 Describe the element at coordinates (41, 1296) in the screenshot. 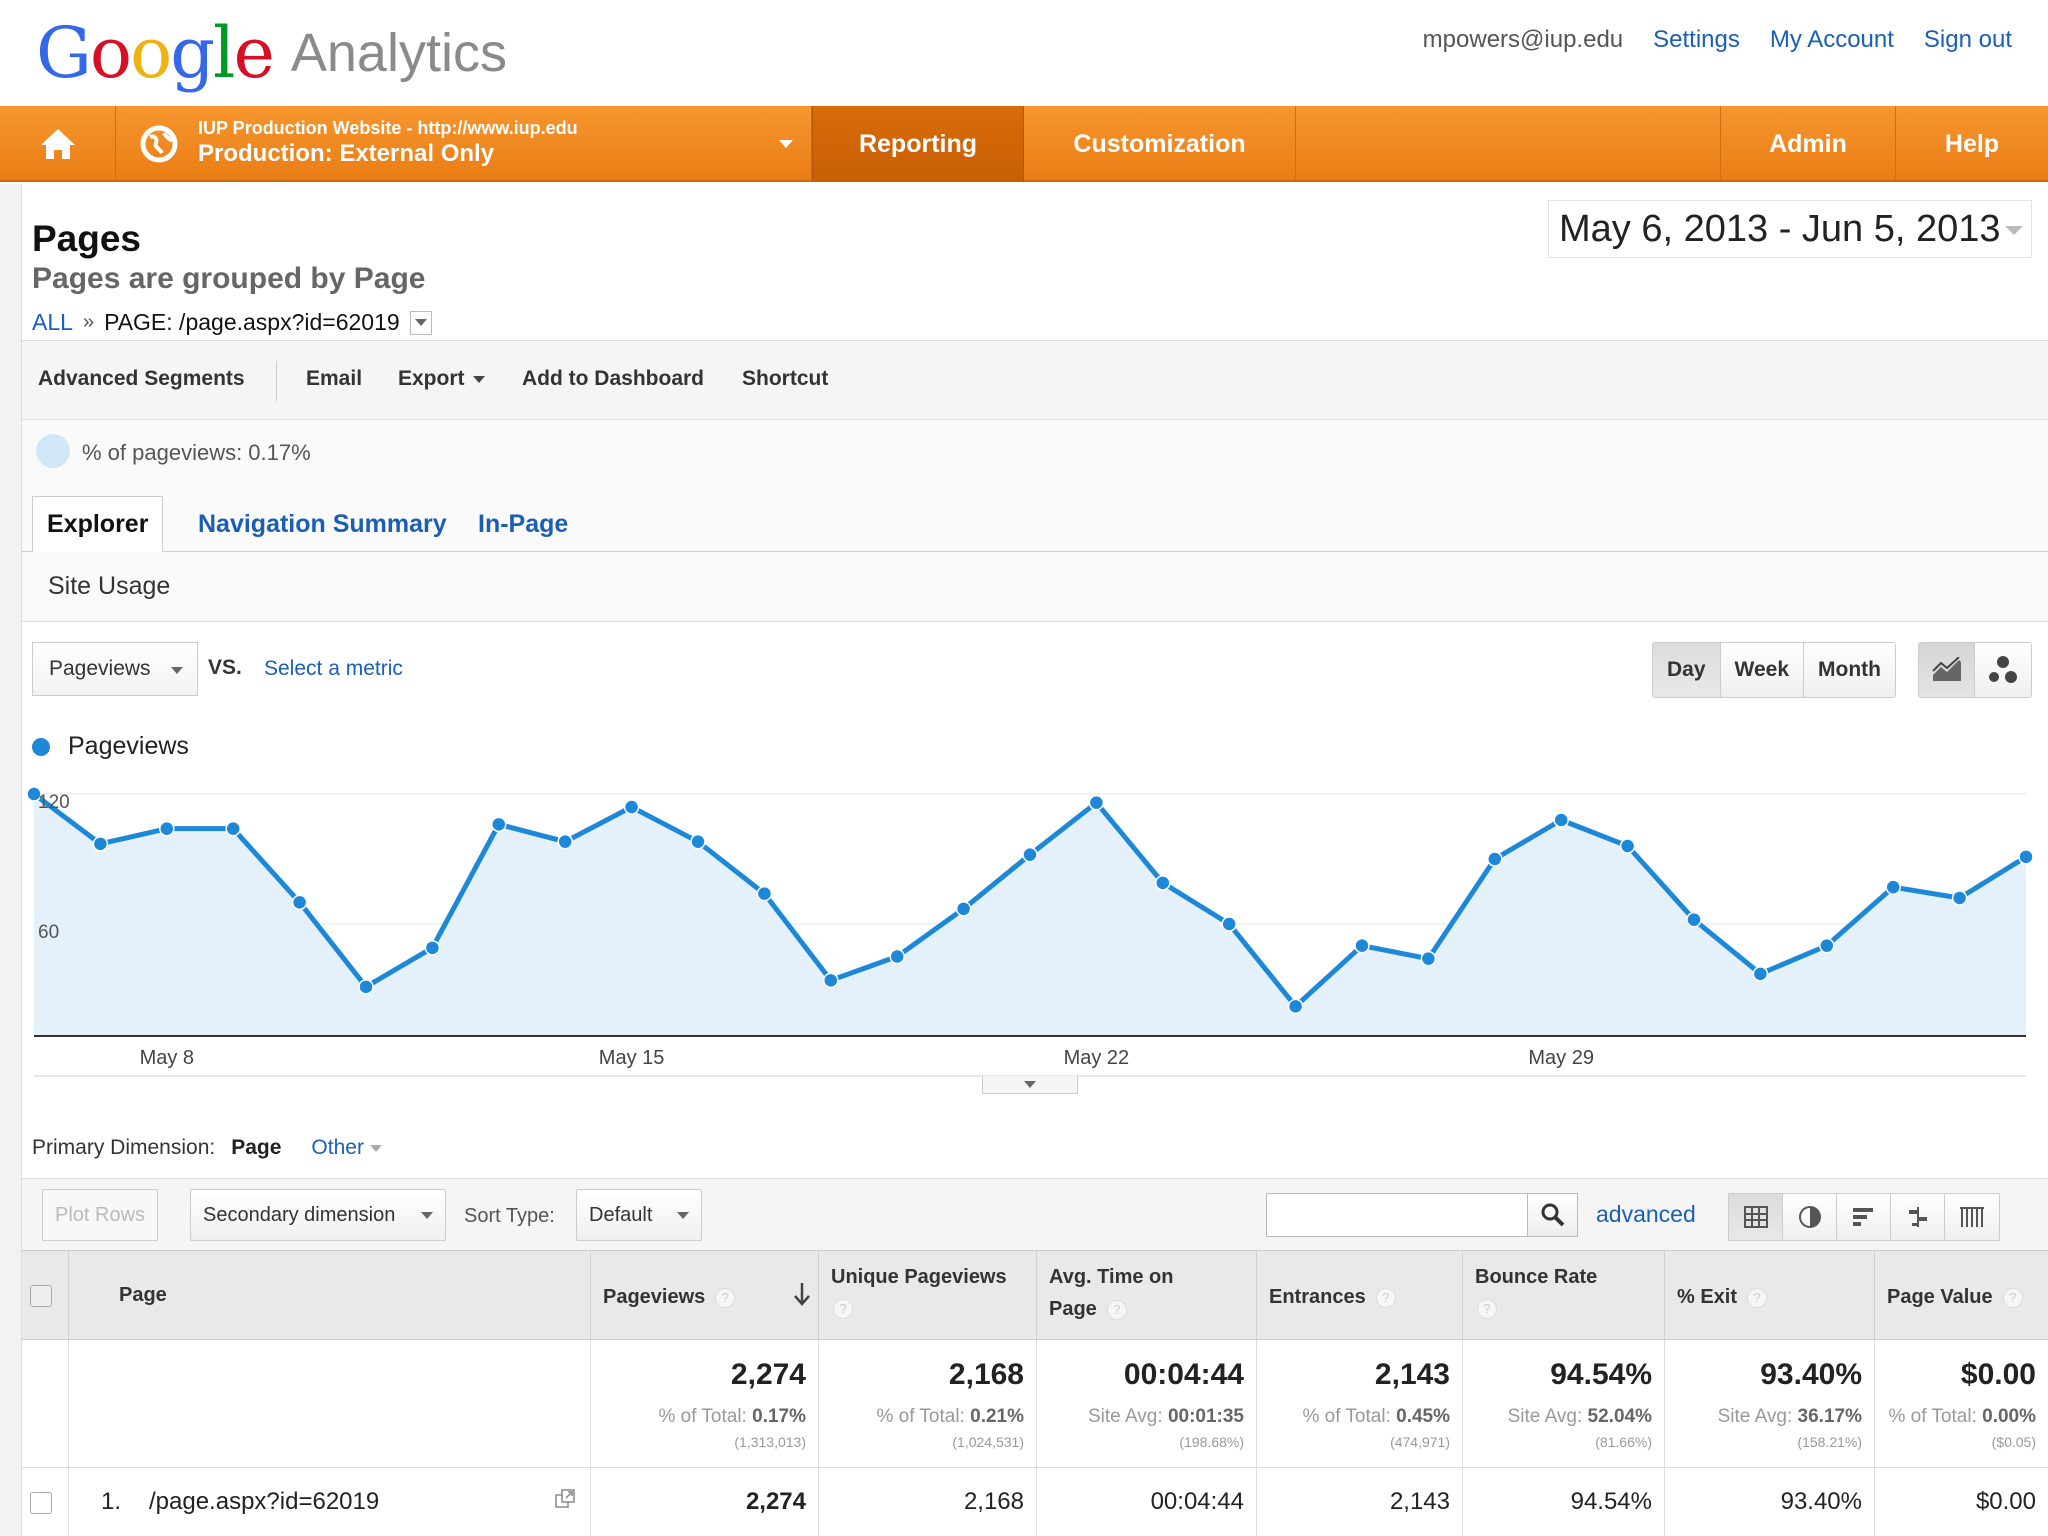

I see `select-all-checkbox` at that location.